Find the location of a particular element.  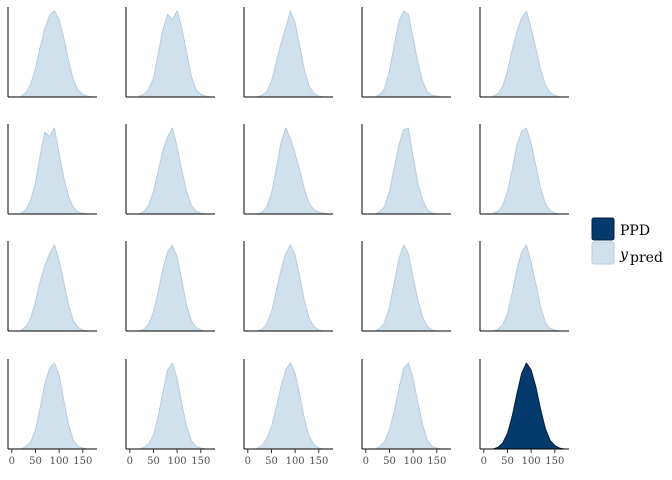

panel-16: 0 50 100 150 is located at coordinates (52, 413).